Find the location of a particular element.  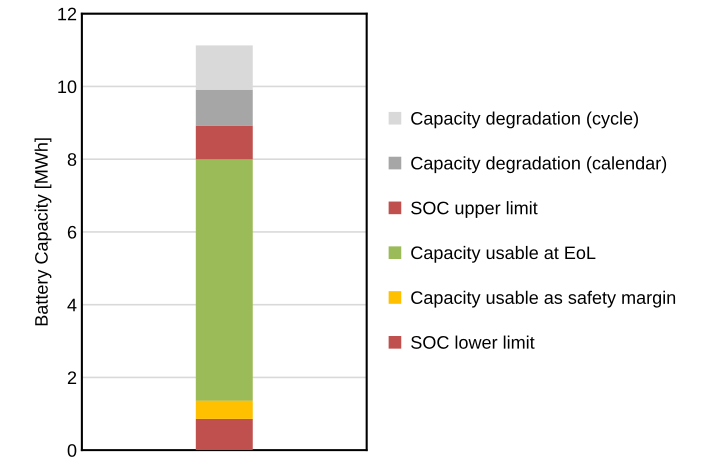

y-axis-title: Battery Capacity [MWh] is located at coordinates (43, 232).